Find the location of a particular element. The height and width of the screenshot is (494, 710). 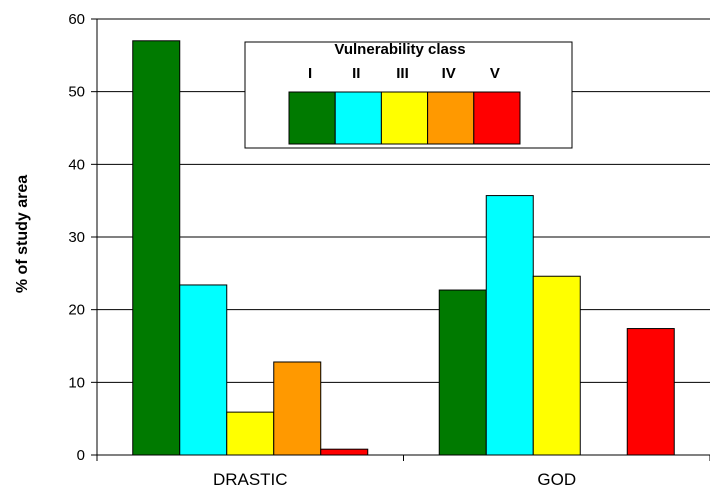

y-tick-label: 60 is located at coordinates (76, 19).